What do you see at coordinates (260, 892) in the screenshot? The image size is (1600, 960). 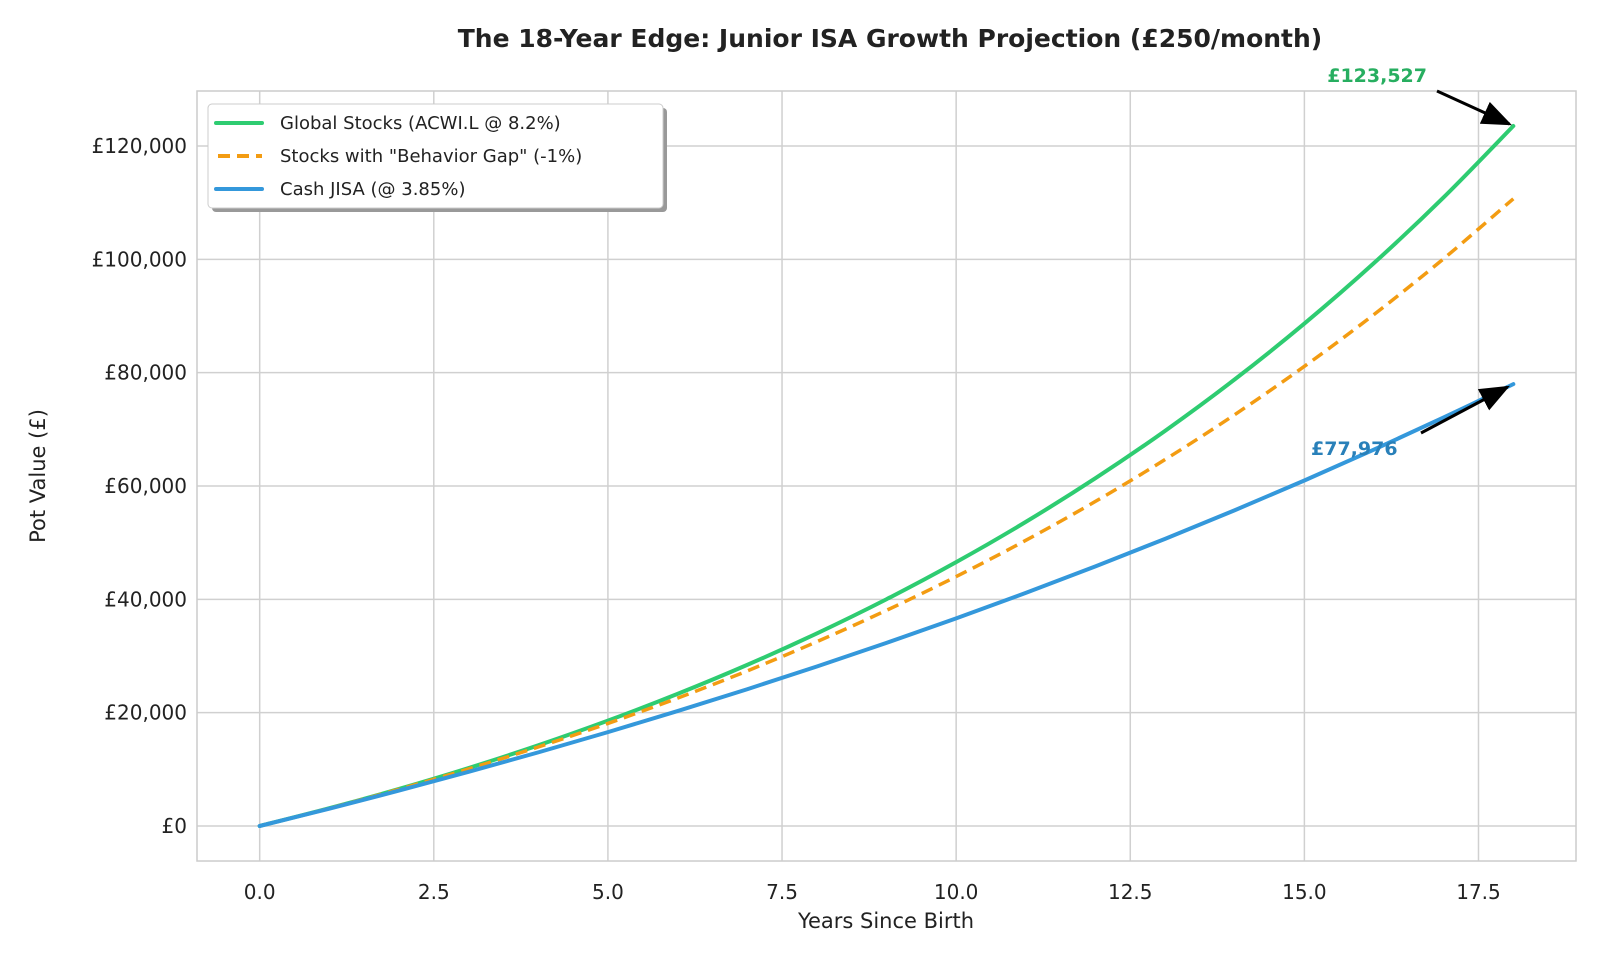 I see `x-tick-label: 0.0` at bounding box center [260, 892].